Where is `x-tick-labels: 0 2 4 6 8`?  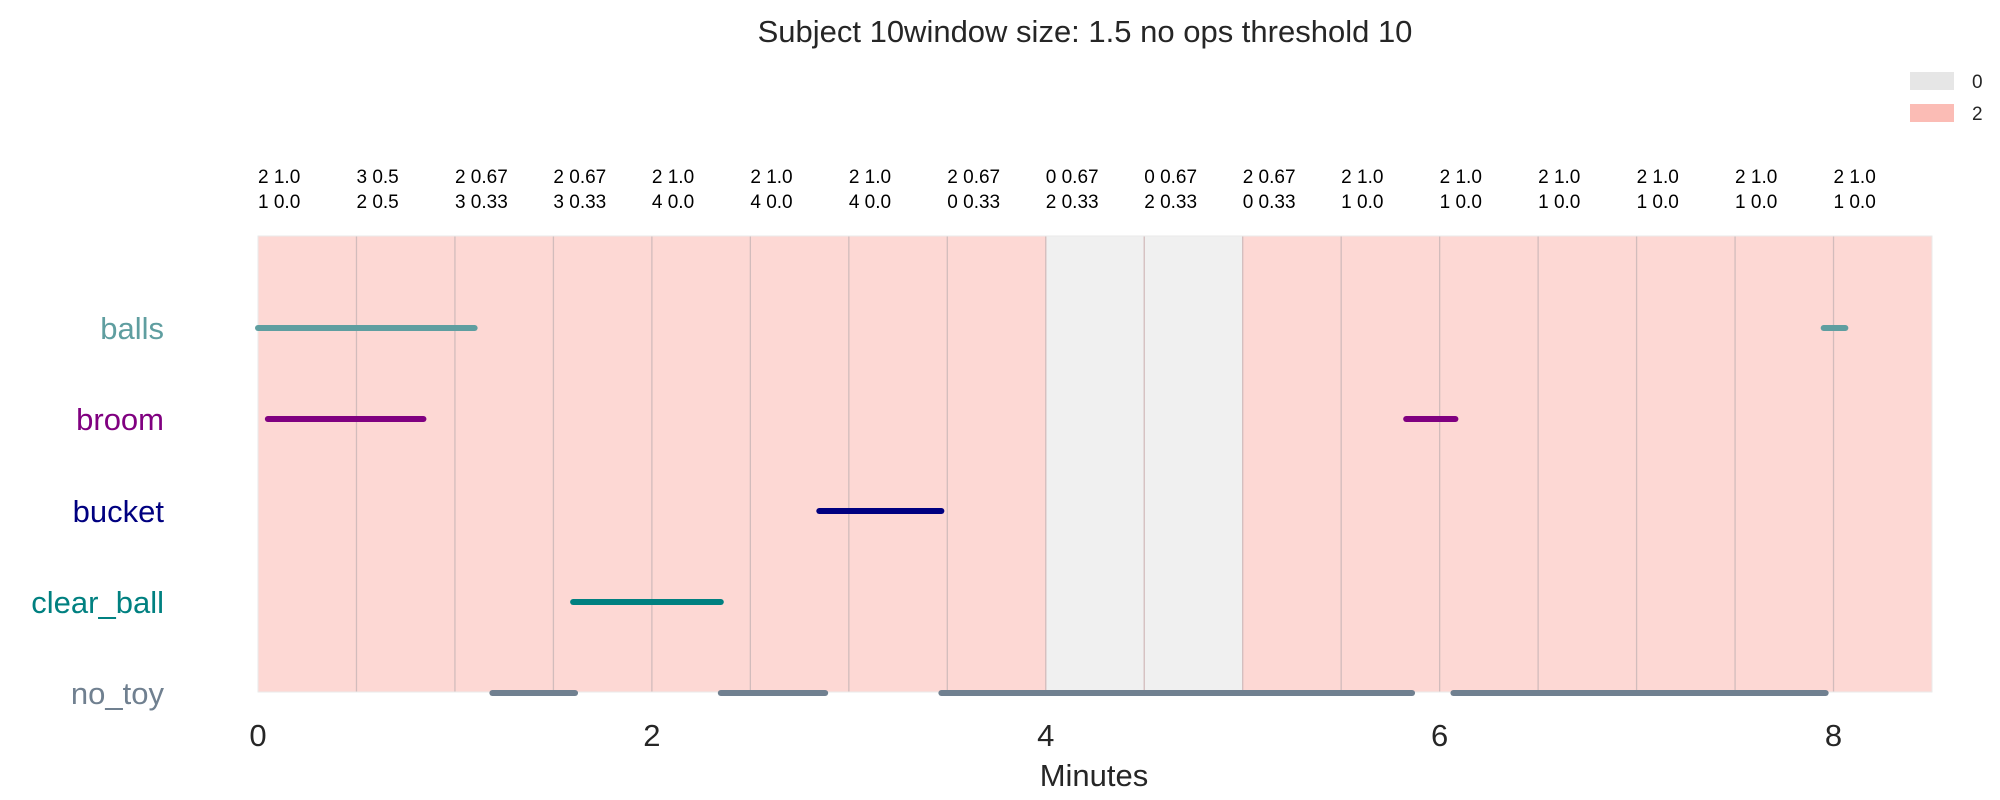 x-tick-labels: 0 2 4 6 8 is located at coordinates (1045, 735).